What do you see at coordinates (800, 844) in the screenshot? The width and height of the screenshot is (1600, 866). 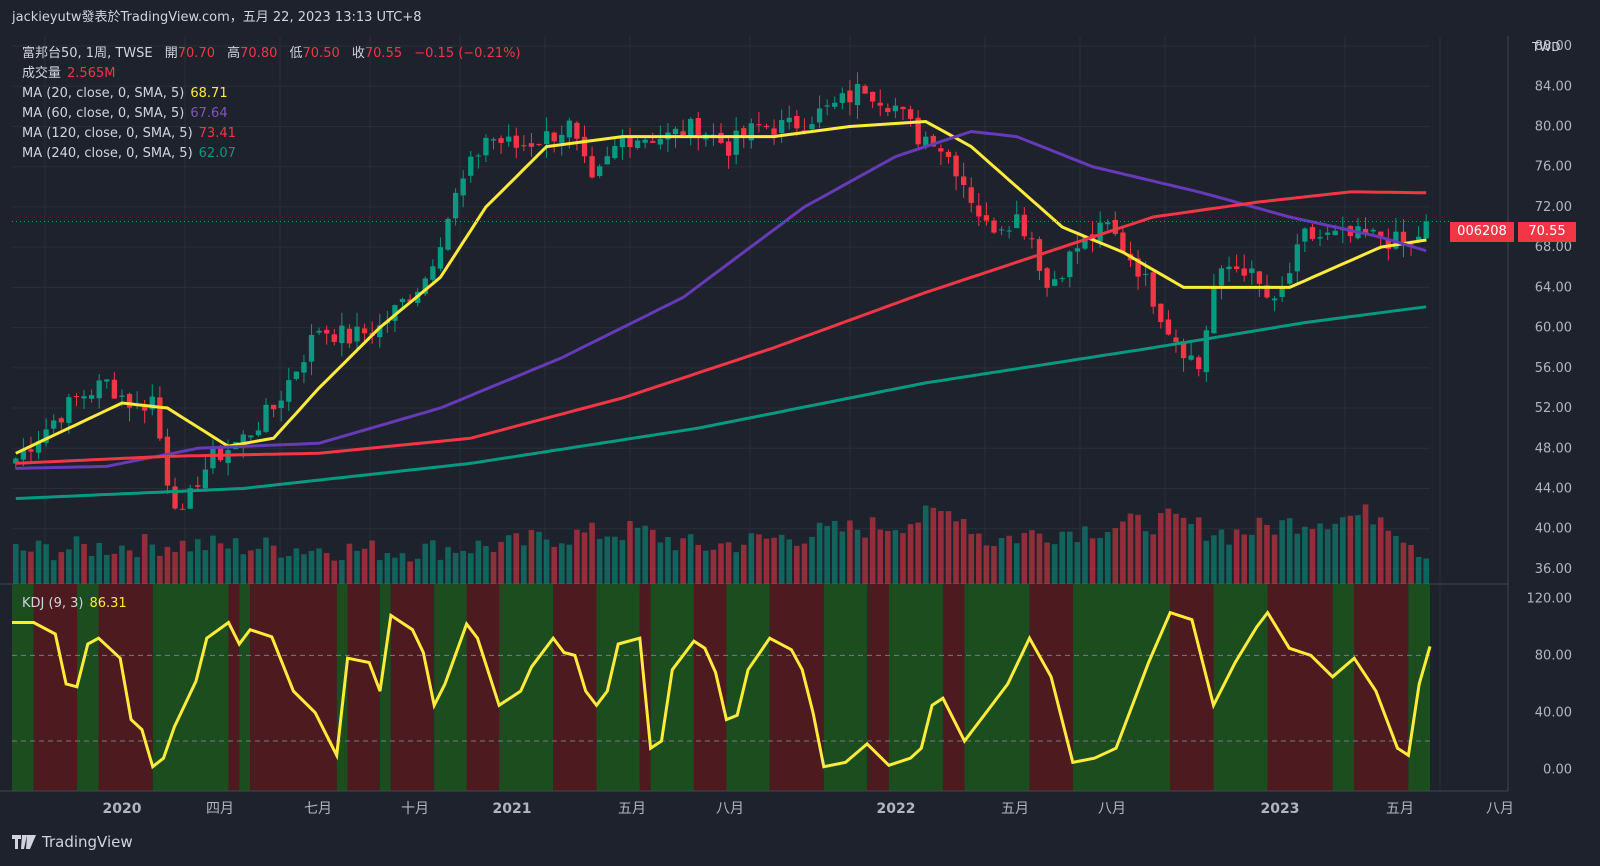 I see `footer-bar: TradingView` at bounding box center [800, 844].